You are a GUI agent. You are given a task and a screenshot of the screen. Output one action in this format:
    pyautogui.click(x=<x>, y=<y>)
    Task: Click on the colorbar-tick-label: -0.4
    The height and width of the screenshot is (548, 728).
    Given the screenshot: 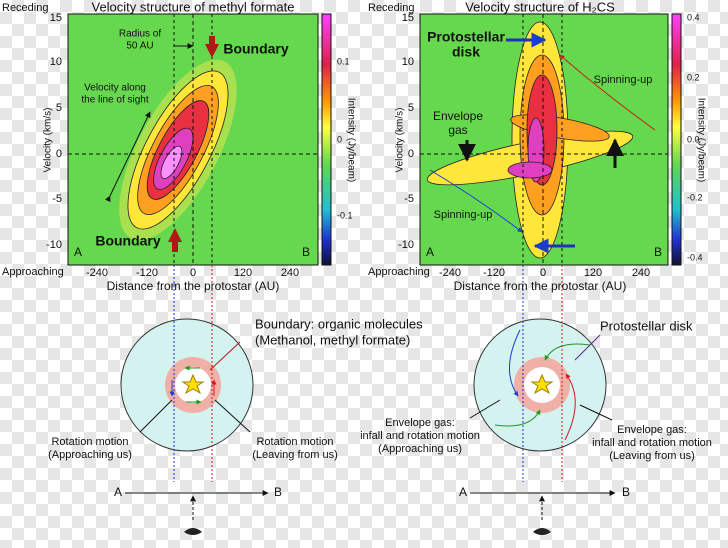 What is the action you would take?
    pyautogui.click(x=695, y=257)
    